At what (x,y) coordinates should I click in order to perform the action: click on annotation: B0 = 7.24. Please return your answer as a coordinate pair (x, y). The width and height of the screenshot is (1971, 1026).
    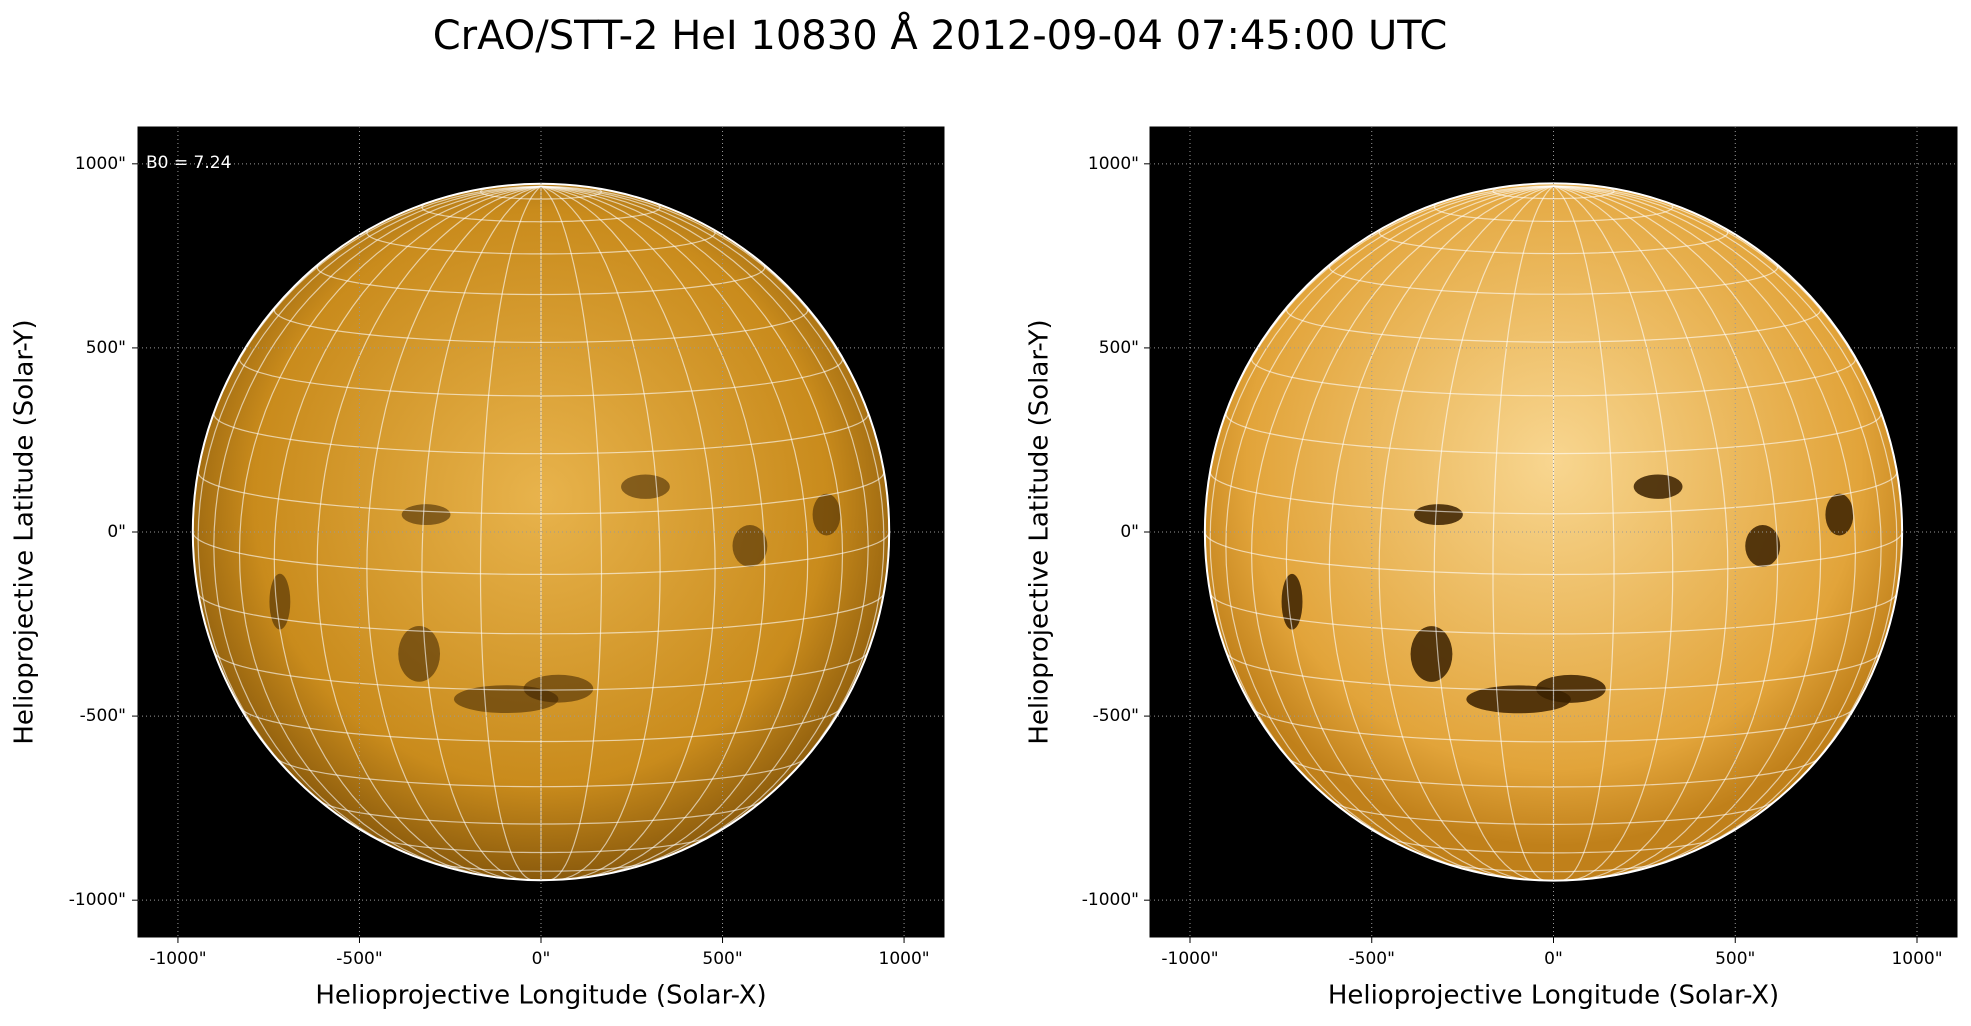
    Looking at the image, I should click on (188, 163).